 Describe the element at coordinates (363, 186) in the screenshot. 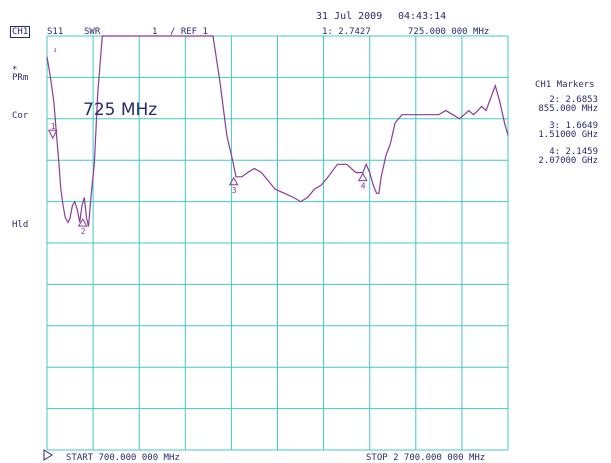

I see `marker-id-label: 4` at that location.